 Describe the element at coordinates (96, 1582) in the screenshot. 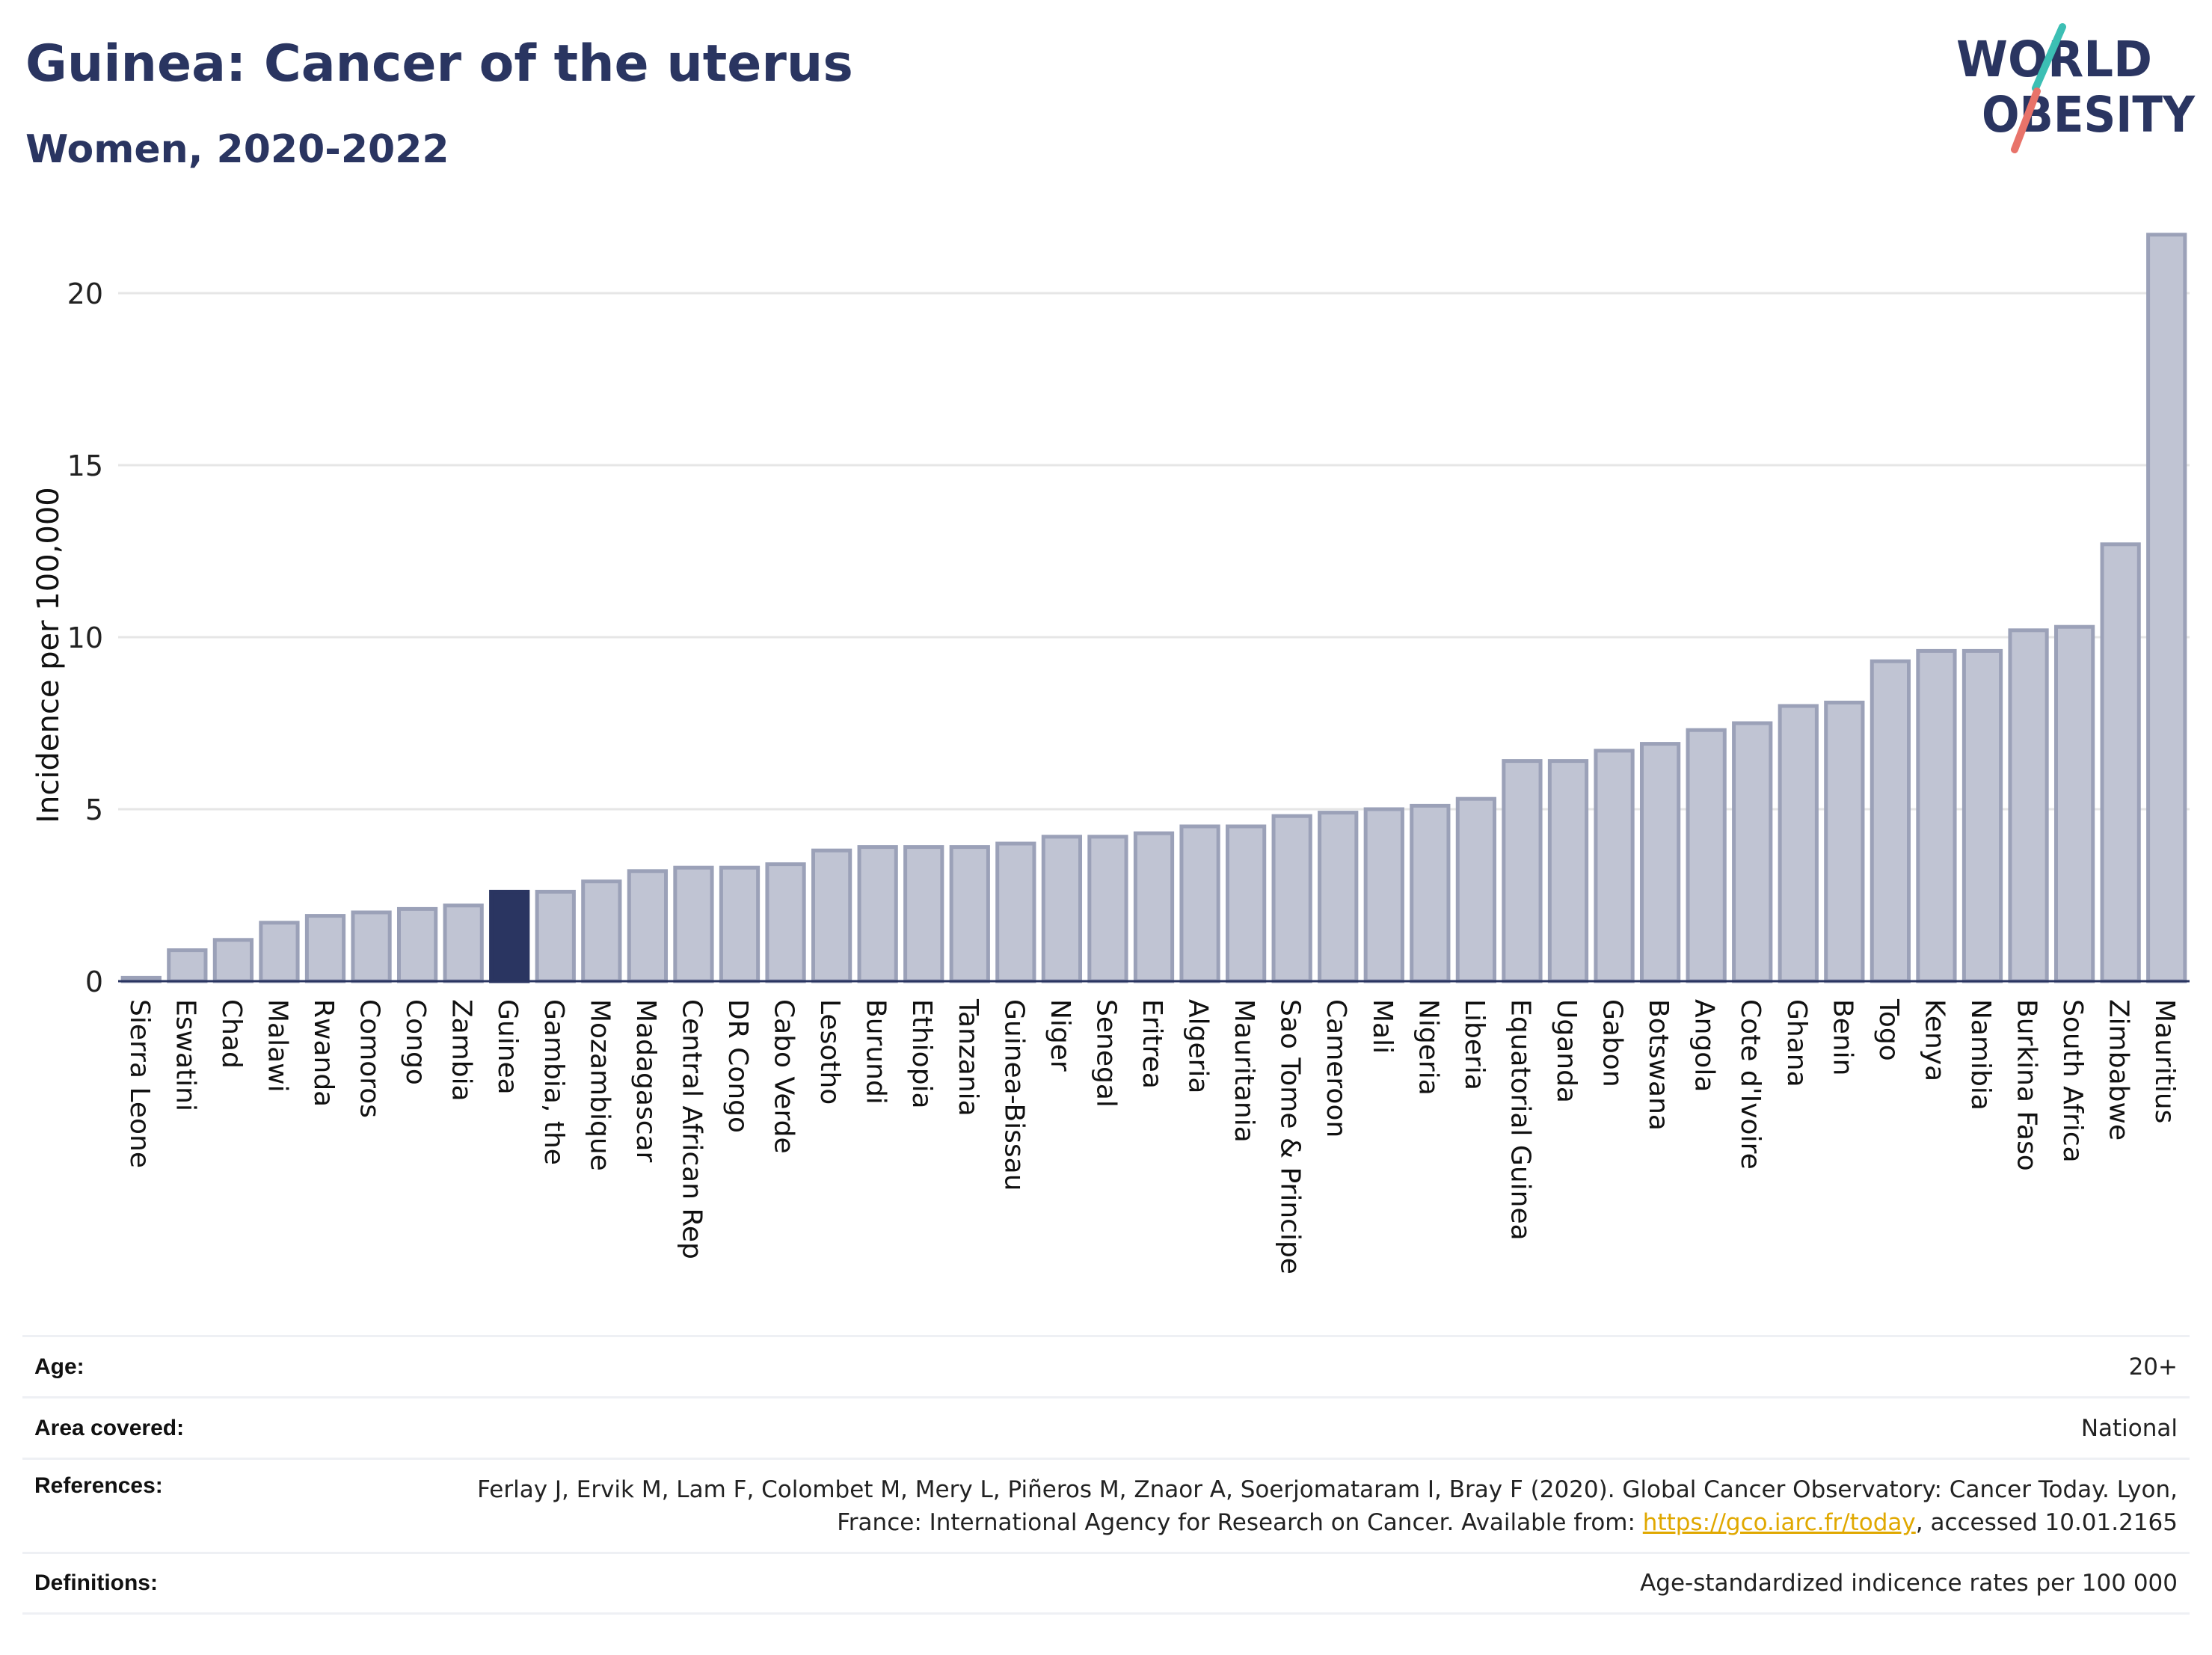

I see `meta-label-definitions: Definitions:` at that location.